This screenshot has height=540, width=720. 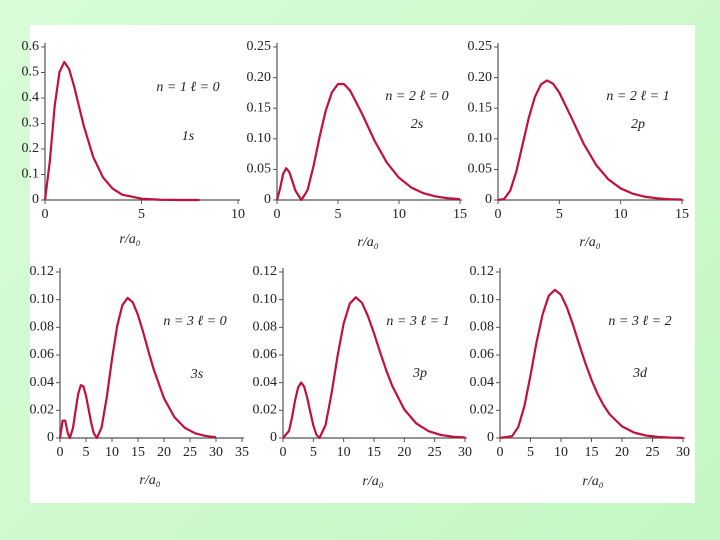 I want to click on annotation: n = 1 ℓ = 0, so click(x=187, y=87).